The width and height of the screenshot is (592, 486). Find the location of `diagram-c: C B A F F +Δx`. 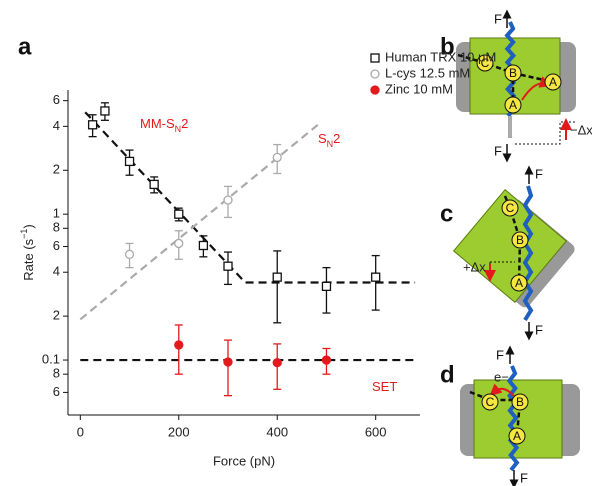

diagram-c: C B A F F +Δx is located at coordinates (513, 253).